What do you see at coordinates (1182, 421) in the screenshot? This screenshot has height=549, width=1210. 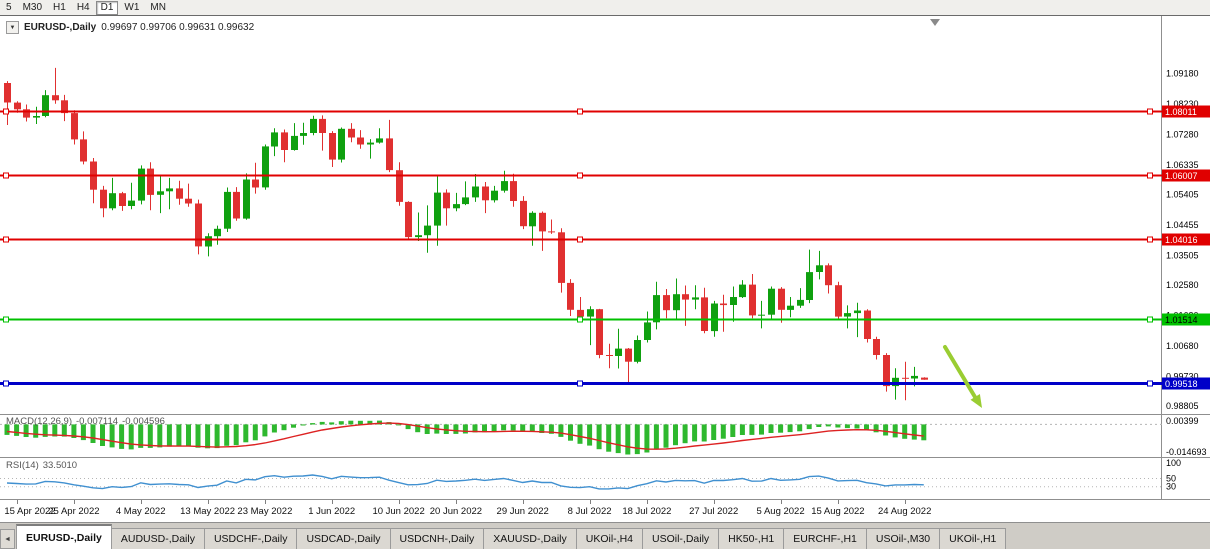 I see `svg-text: 0.00399` at bounding box center [1182, 421].